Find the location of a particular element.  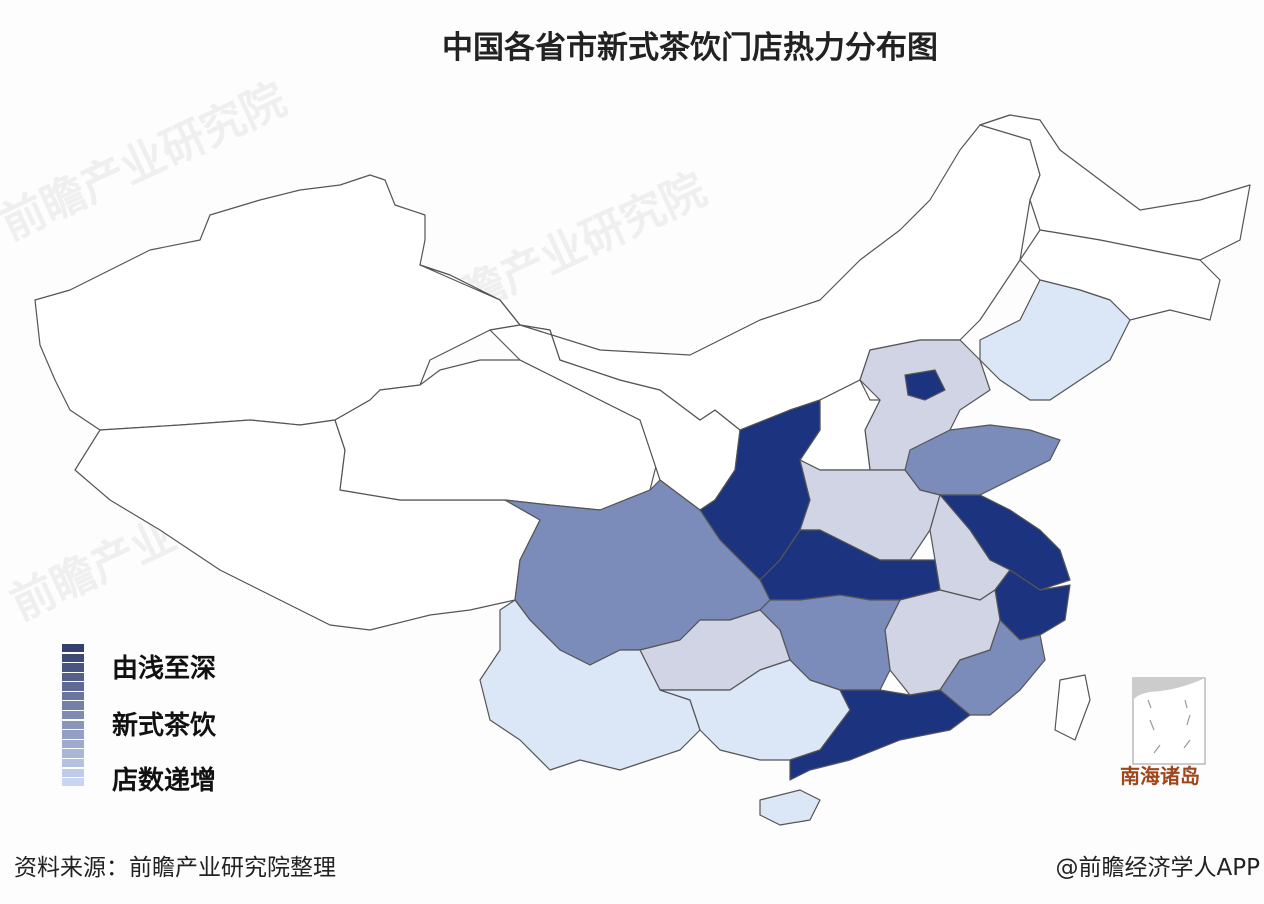

province-北京 is located at coordinates (925, 385).